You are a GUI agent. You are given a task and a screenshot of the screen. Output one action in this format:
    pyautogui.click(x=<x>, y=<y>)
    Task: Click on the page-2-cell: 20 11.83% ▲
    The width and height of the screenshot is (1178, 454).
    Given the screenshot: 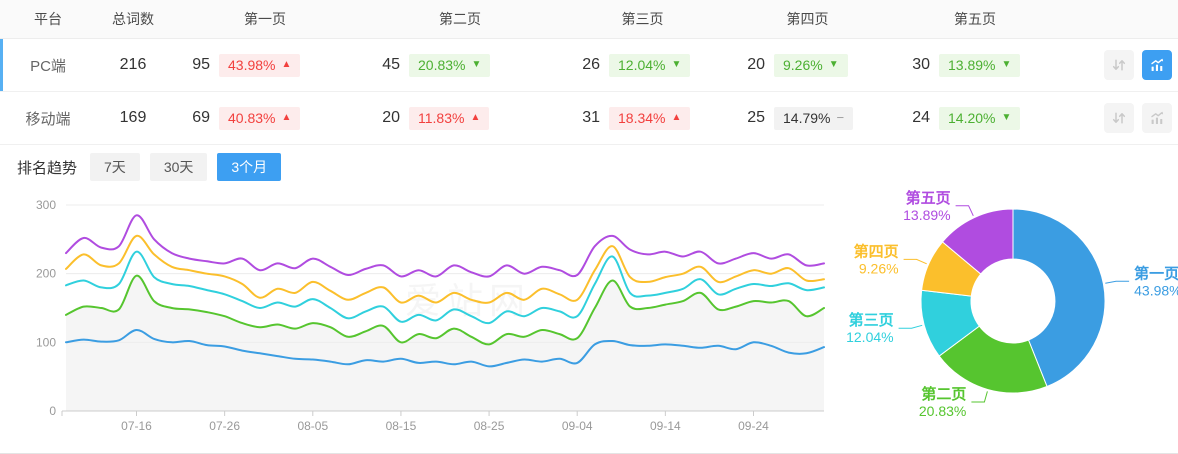 What is the action you would take?
    pyautogui.click(x=460, y=118)
    